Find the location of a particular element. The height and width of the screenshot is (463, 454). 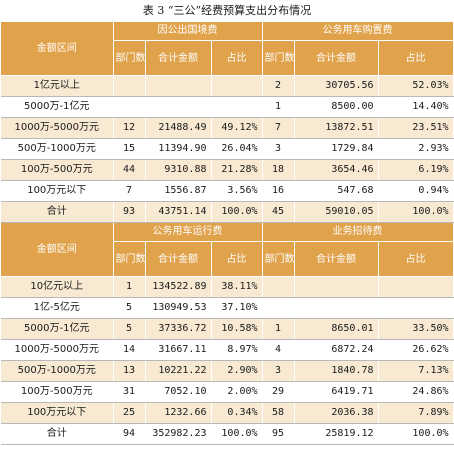

cell-dept-count: 3 is located at coordinates (278, 149).